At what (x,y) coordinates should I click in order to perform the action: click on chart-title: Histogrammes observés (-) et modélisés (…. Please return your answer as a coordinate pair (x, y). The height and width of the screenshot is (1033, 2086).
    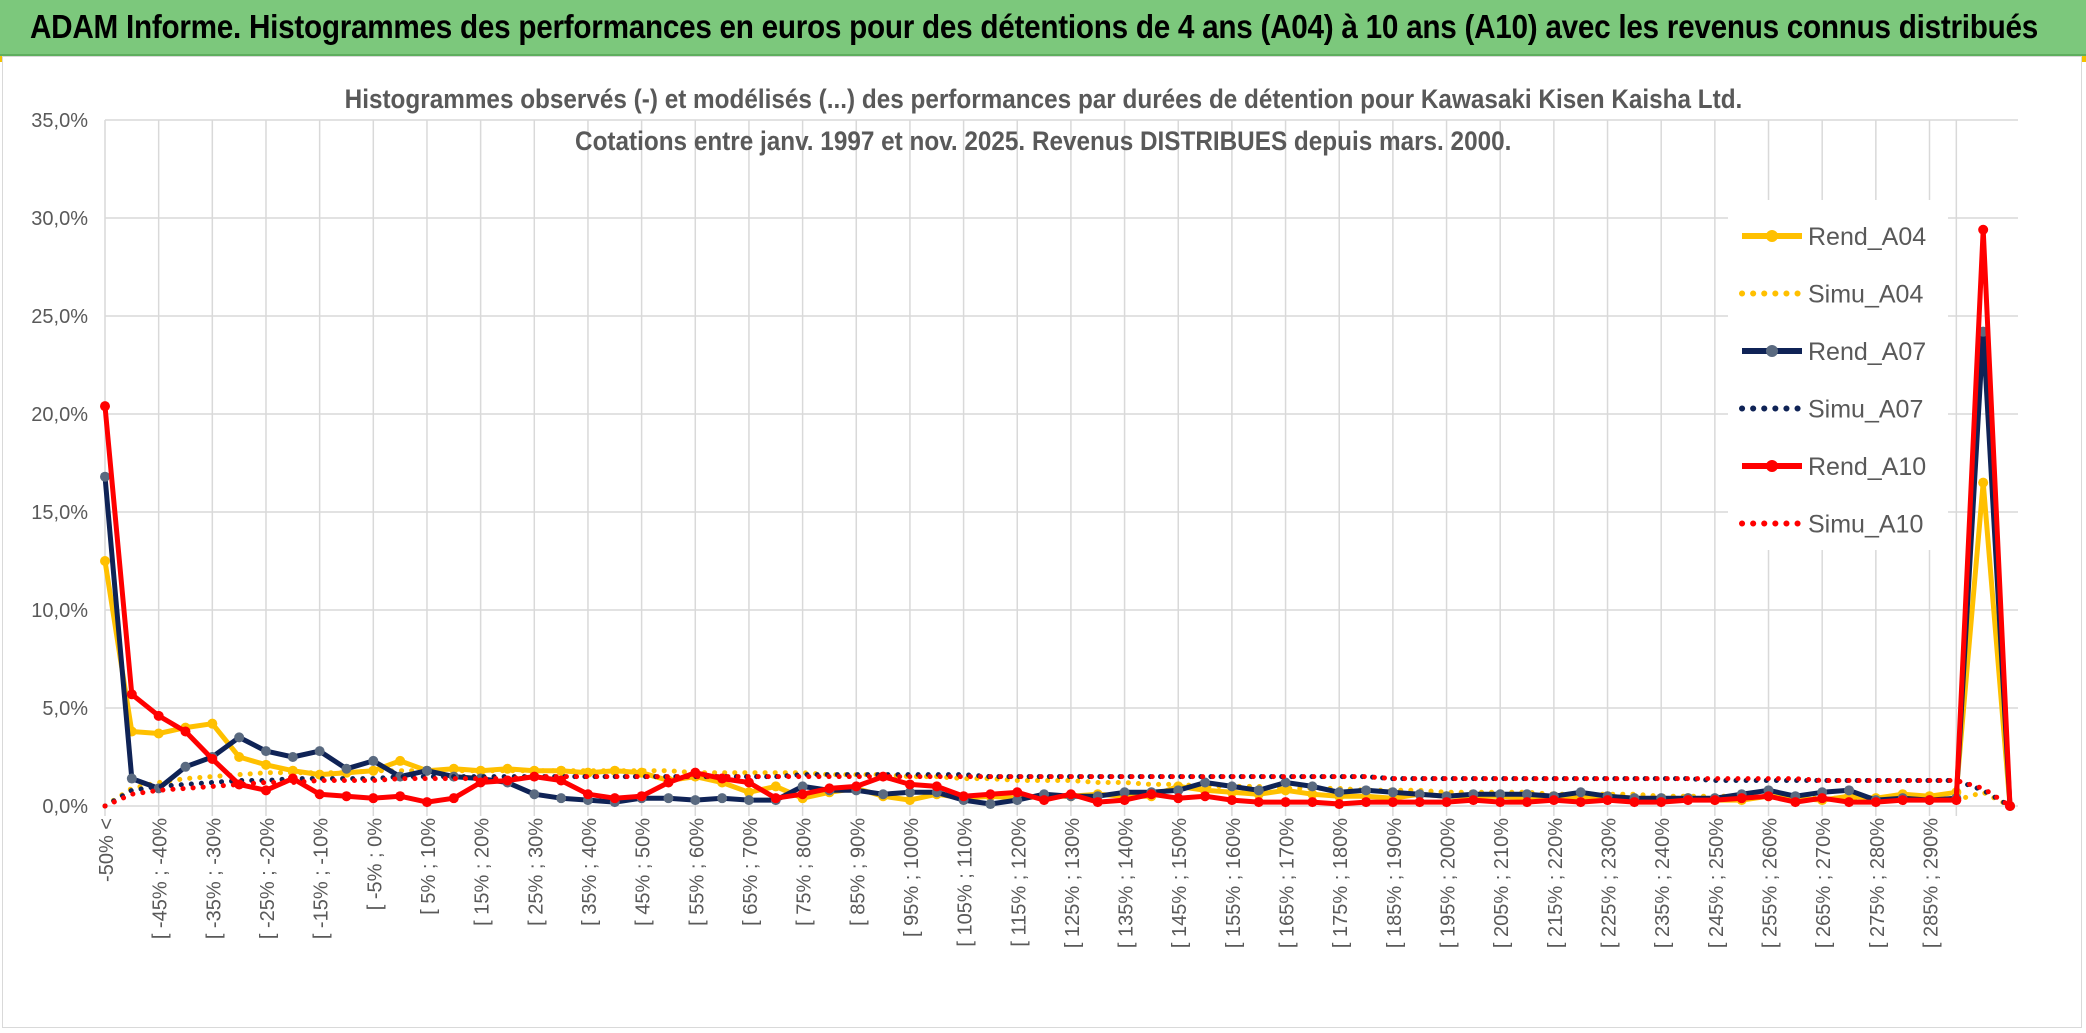
    Looking at the image, I should click on (1043, 99).